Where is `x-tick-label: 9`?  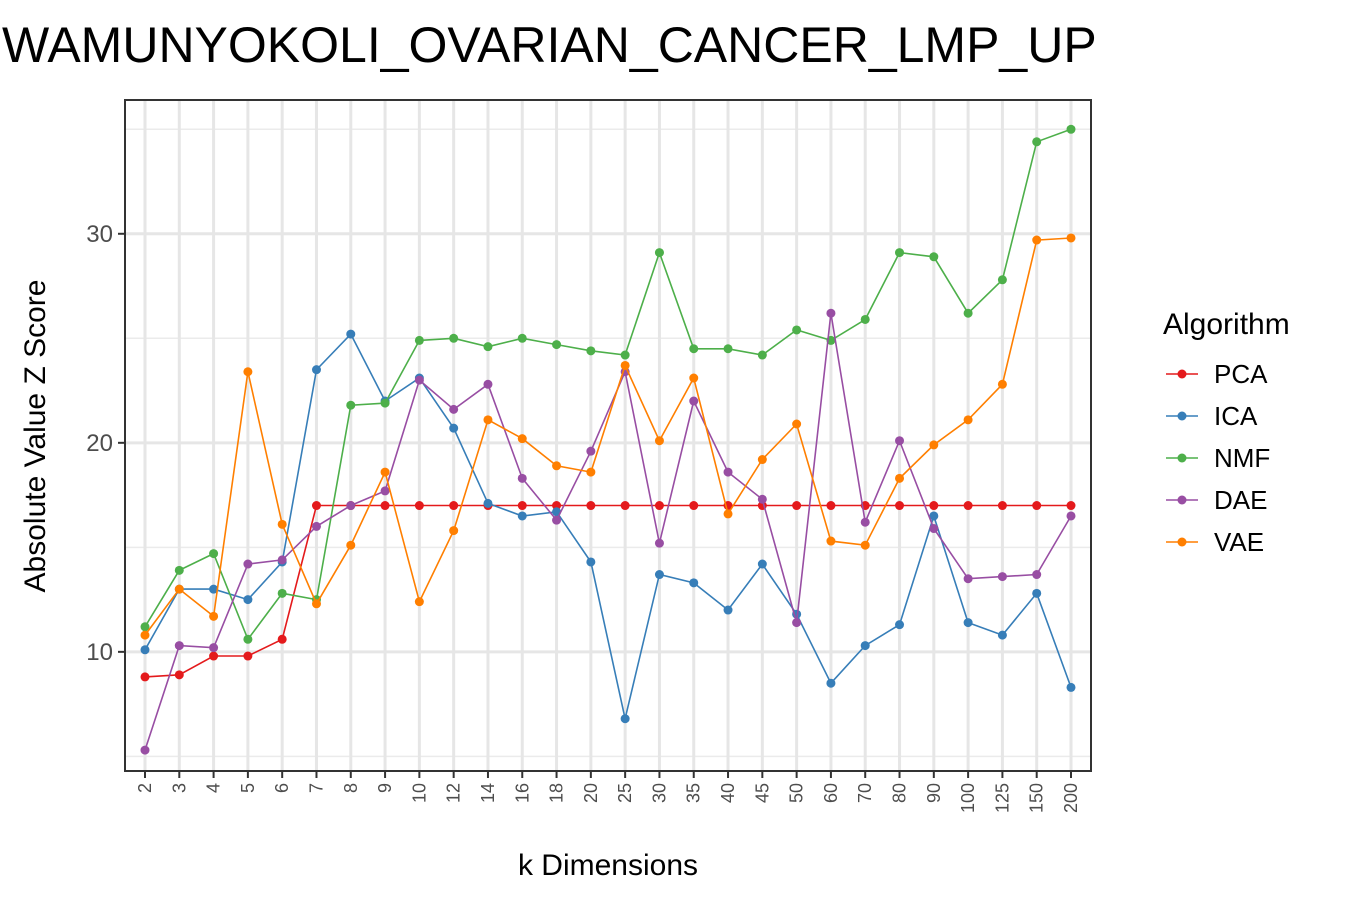
x-tick-label: 9 is located at coordinates (385, 788).